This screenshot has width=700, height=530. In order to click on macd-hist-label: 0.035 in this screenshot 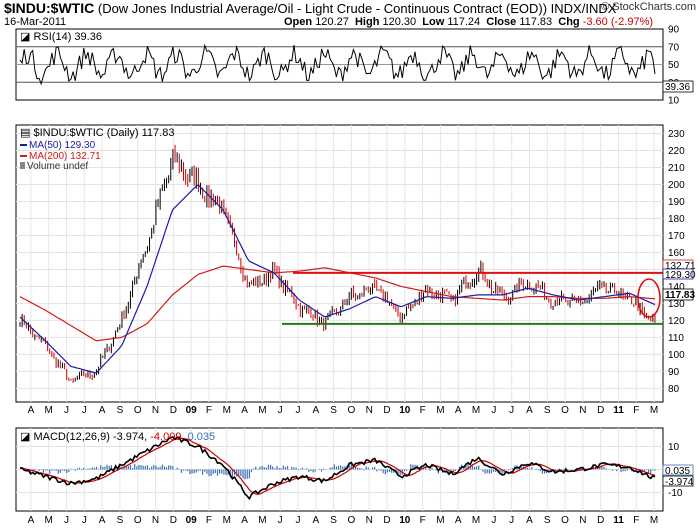, I will do `click(677, 471)`.